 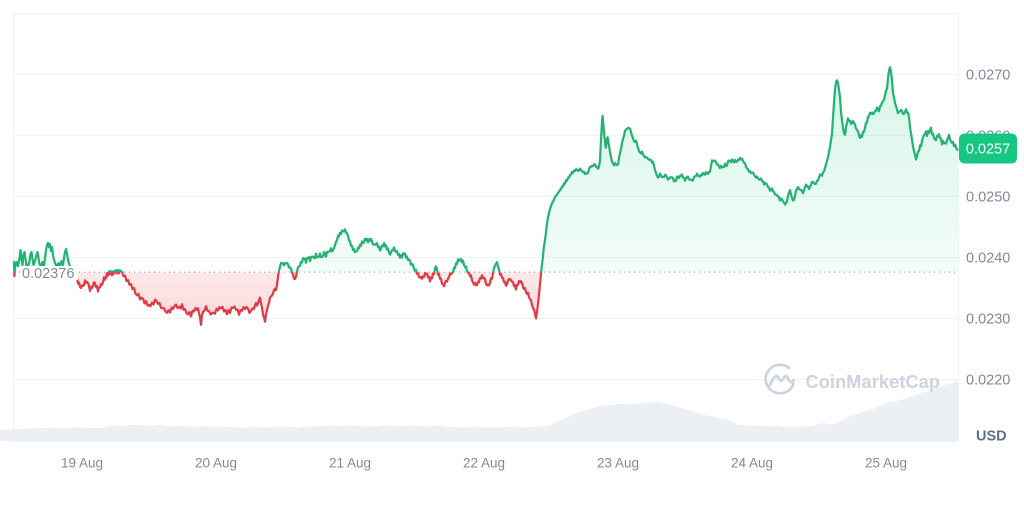 What do you see at coordinates (988, 381) in the screenshot?
I see `svg-text: 0.0220` at bounding box center [988, 381].